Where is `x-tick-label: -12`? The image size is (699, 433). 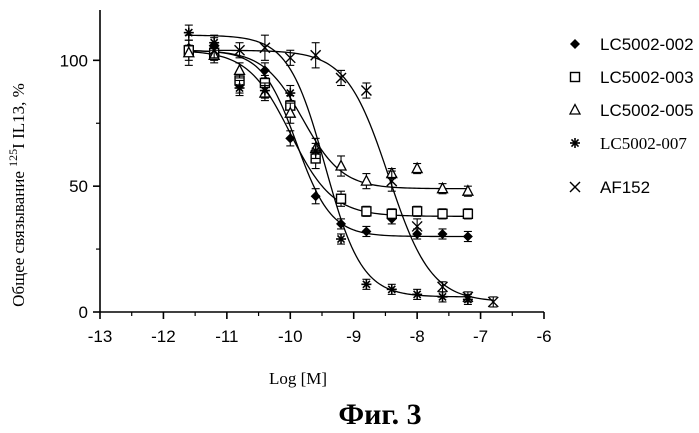 x-tick-label: -12 is located at coordinates (163, 336).